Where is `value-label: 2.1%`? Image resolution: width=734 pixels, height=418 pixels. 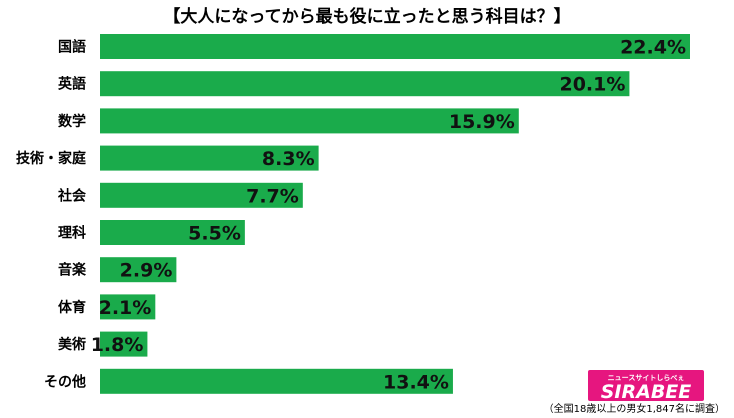
value-label: 2.1% is located at coordinates (125, 308).